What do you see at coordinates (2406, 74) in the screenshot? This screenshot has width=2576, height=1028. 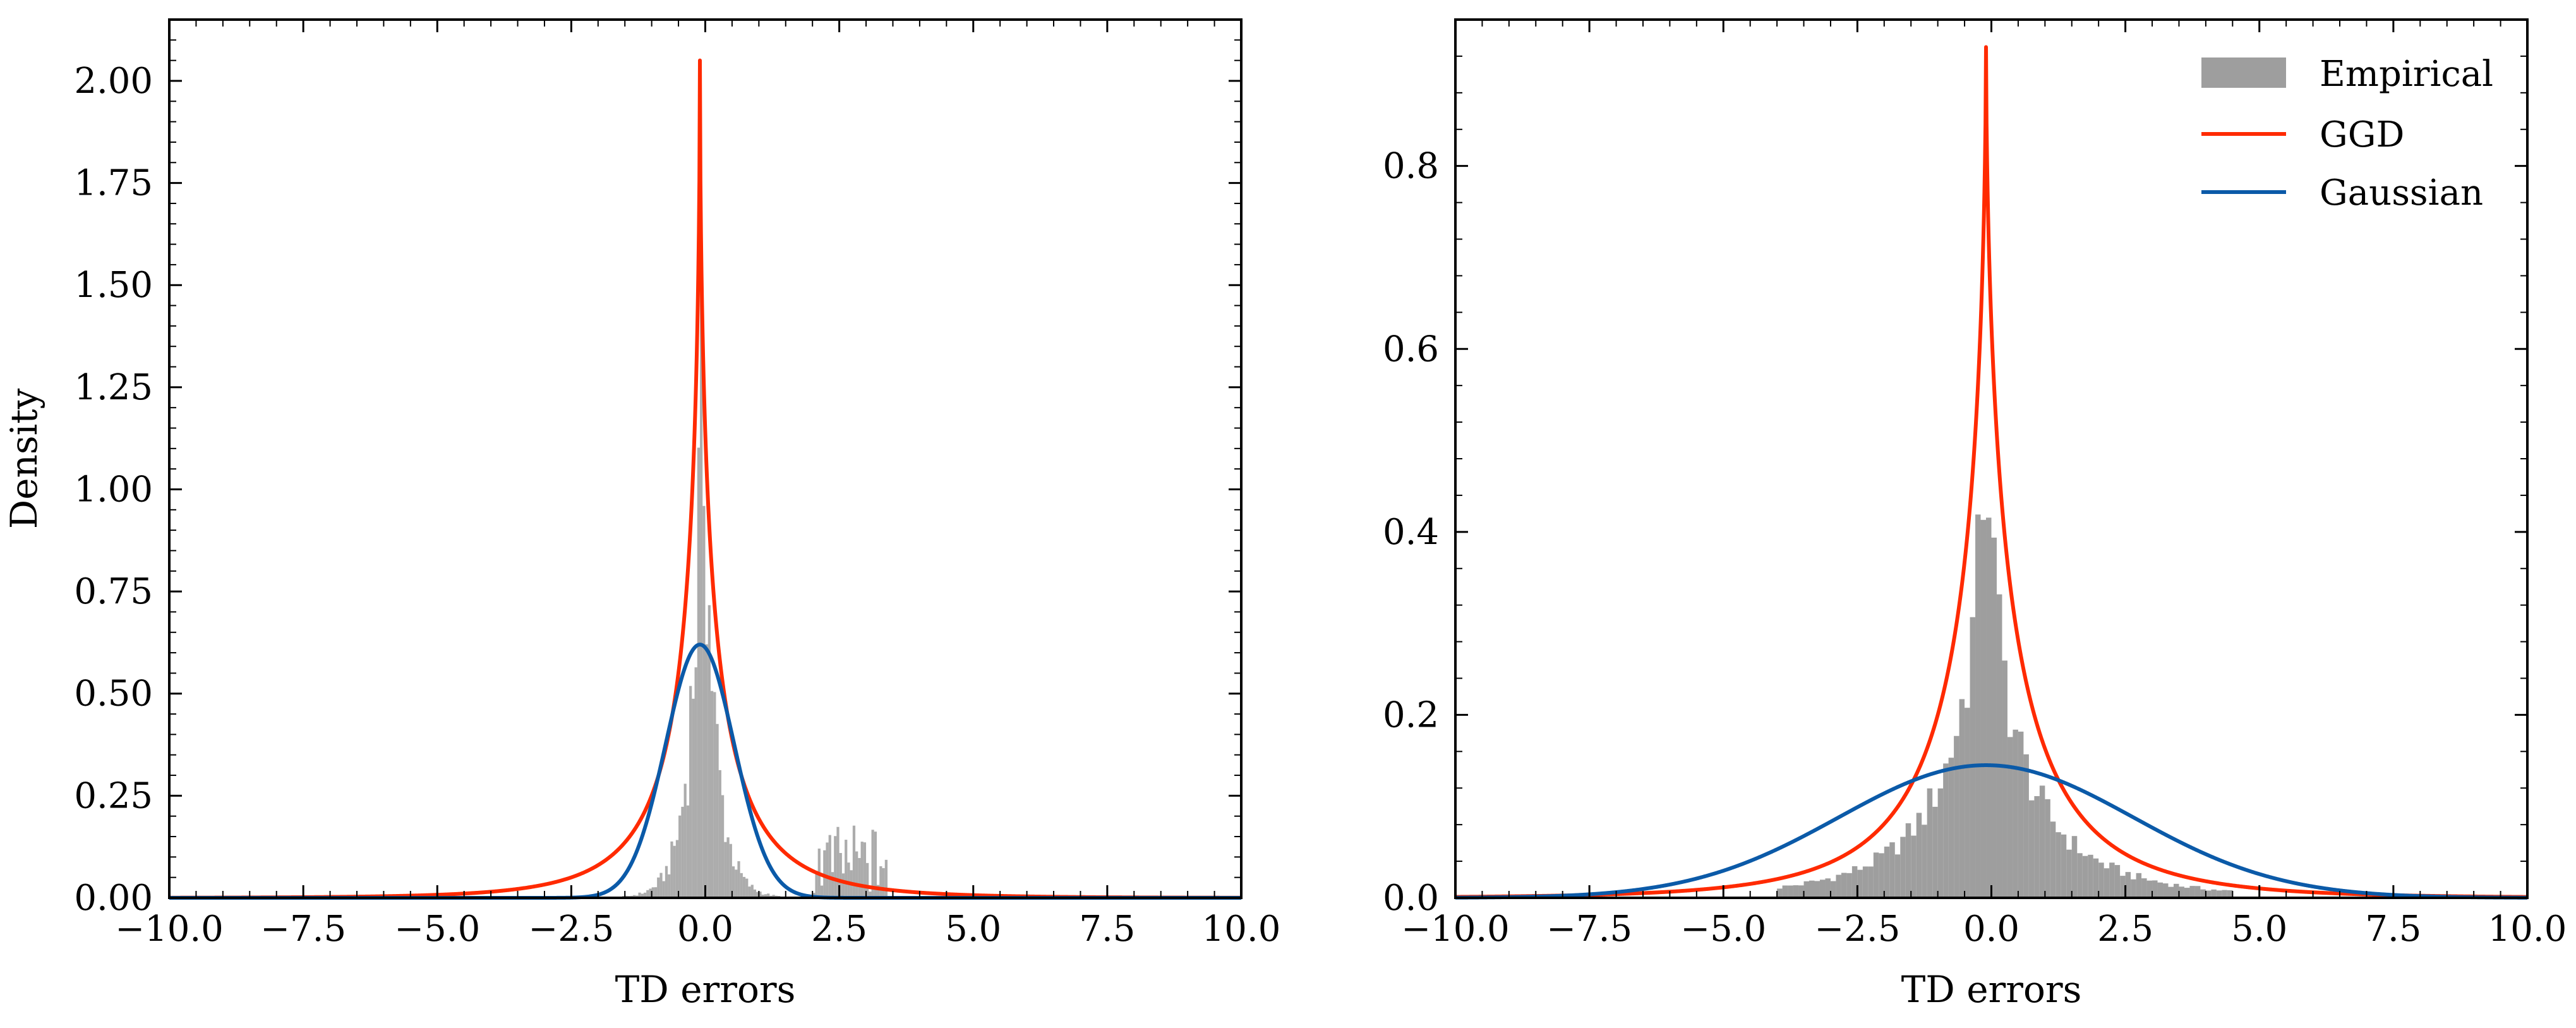 I see `right-legend-empirical-label: Empirical` at bounding box center [2406, 74].